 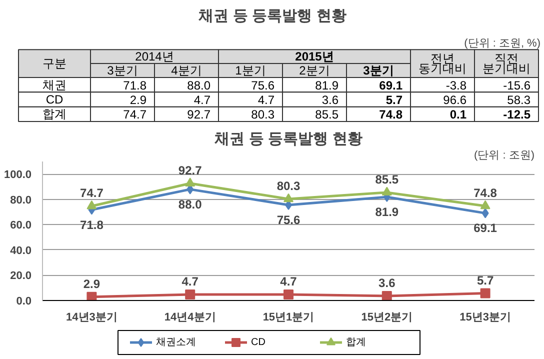 I want to click on text: 2015년, so click(x=314, y=57).